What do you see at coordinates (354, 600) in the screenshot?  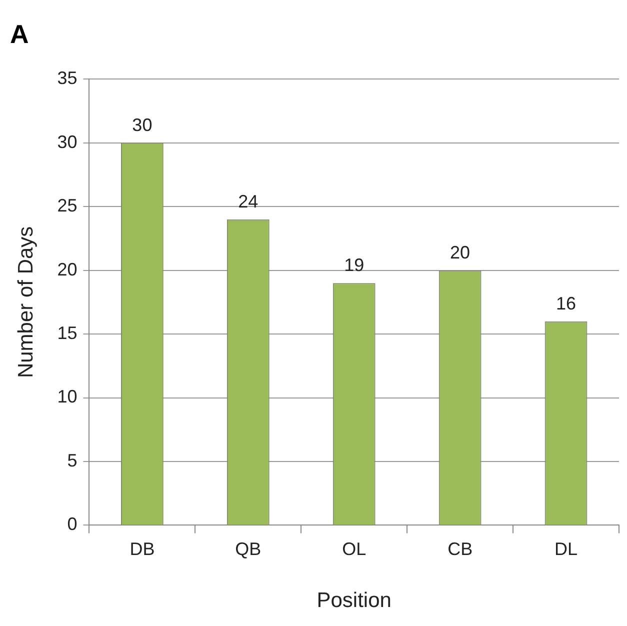 I see `x-axis-title: Position` at bounding box center [354, 600].